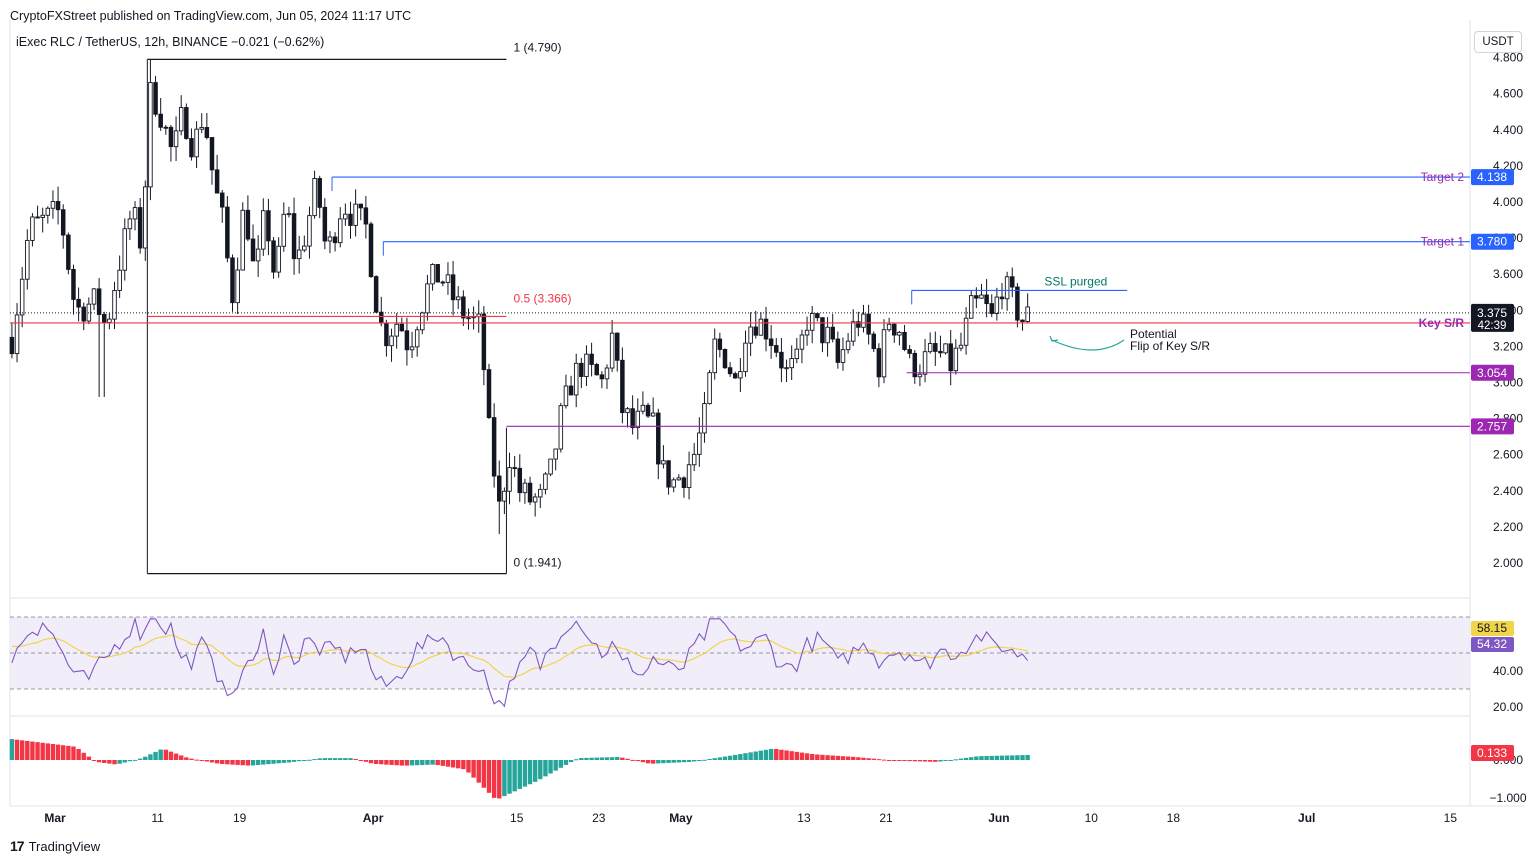 This screenshot has height=864, width=1536. What do you see at coordinates (1498, 42) in the screenshot?
I see `currency-selector: USDT` at bounding box center [1498, 42].